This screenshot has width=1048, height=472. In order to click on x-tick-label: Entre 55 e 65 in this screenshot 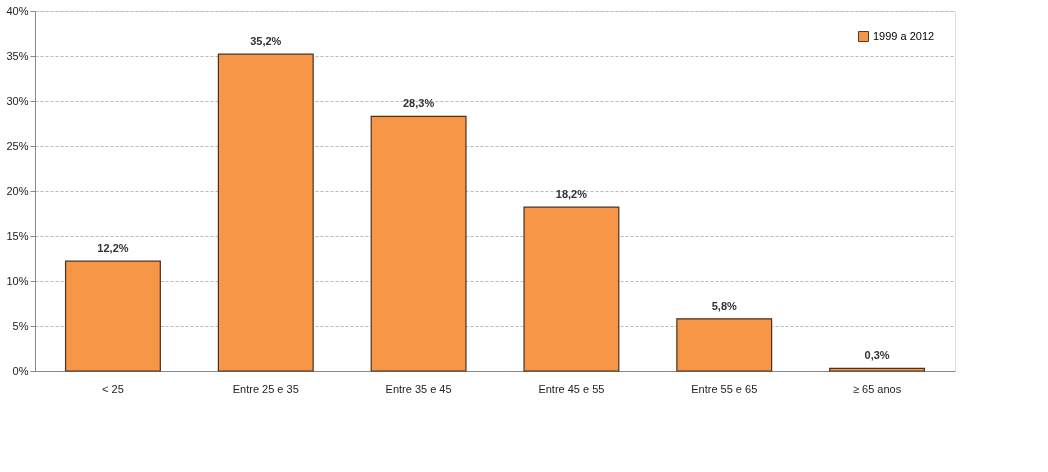, I will do `click(724, 388)`.